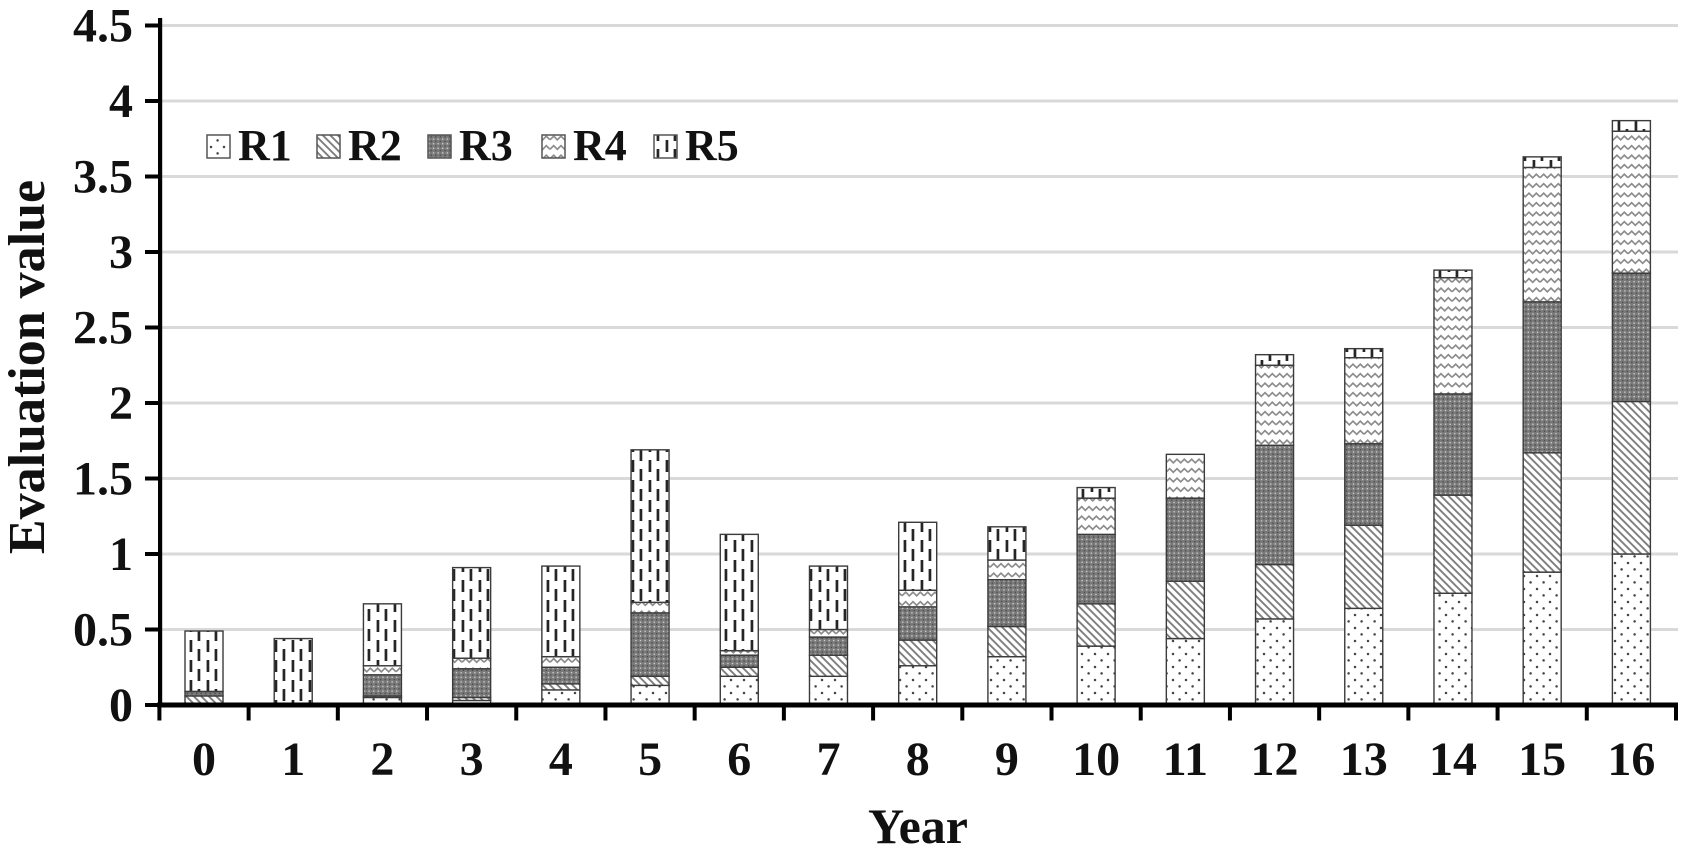 This screenshot has width=1686, height=852. I want to click on x-tick-label: 14, so click(1453, 759).